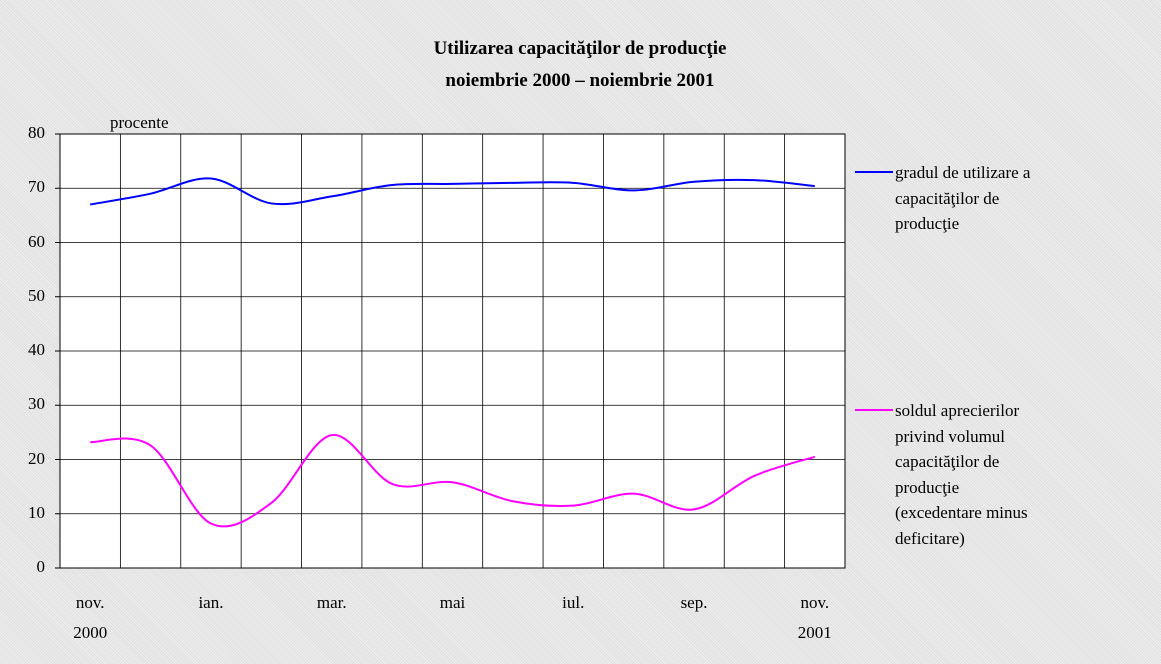 Image resolution: width=1161 pixels, height=664 pixels. I want to click on chart-title: Utilizarea capacităţilor de producţie, so click(580, 48).